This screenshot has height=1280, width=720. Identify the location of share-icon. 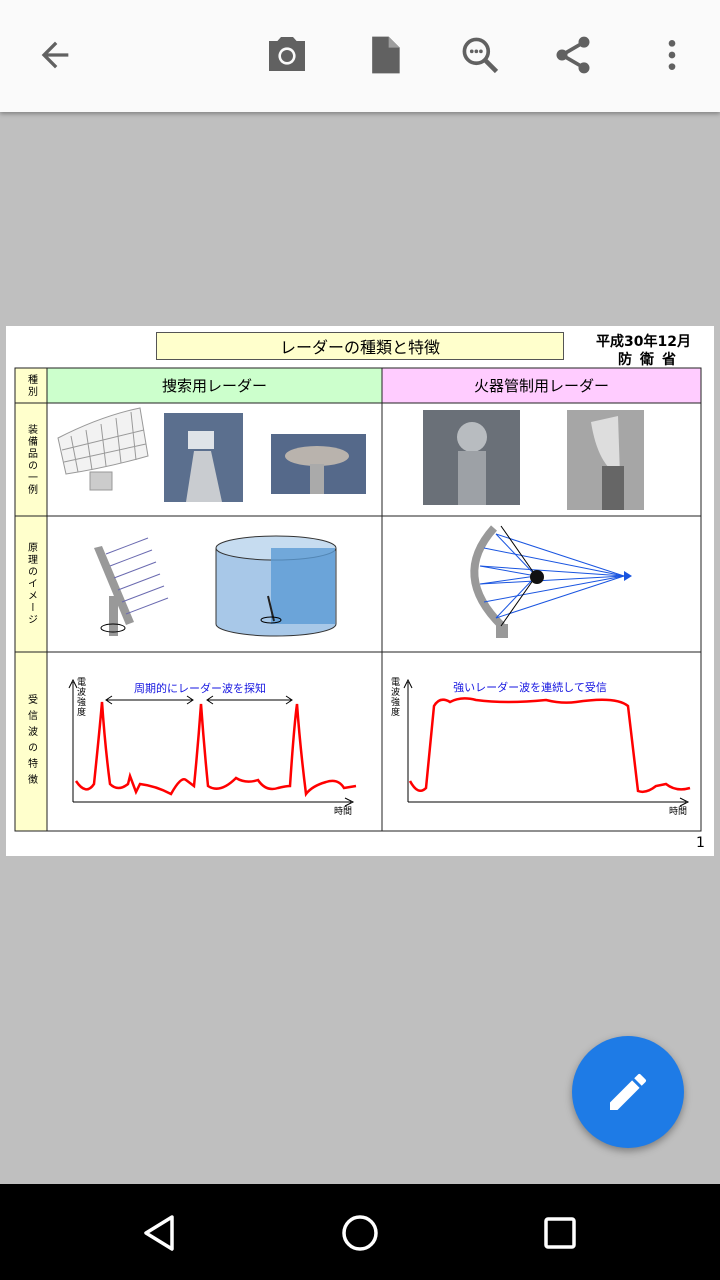
(573, 55).